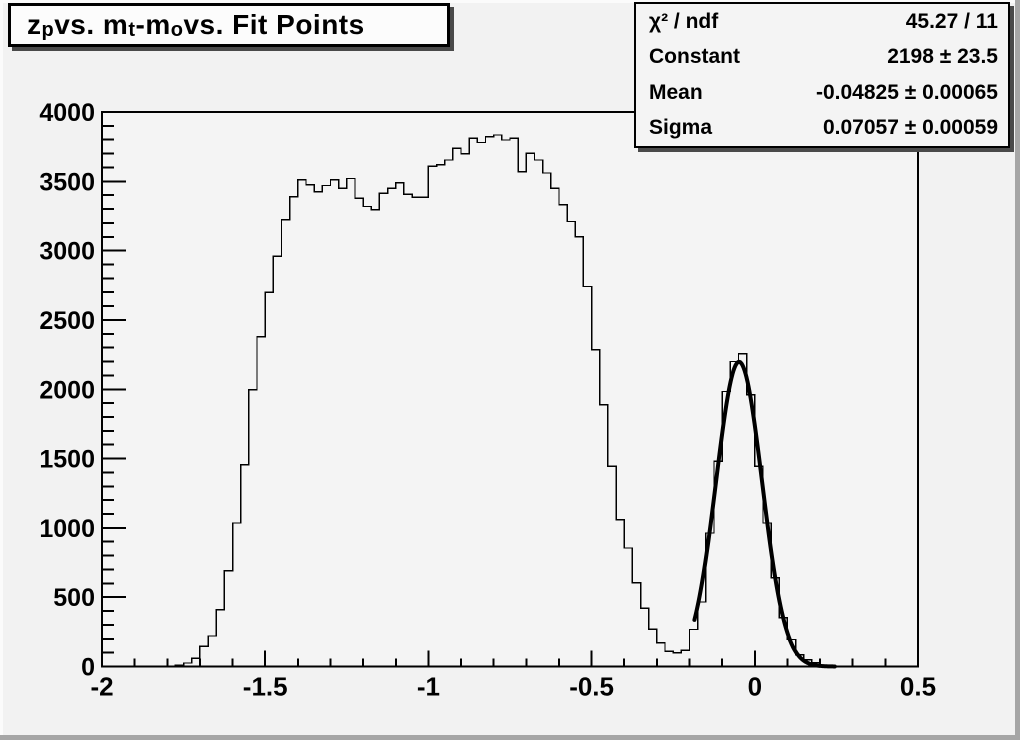 The width and height of the screenshot is (1020, 740). Describe the element at coordinates (591, 687) in the screenshot. I see `x-axis-tick-label: -0.5` at that location.